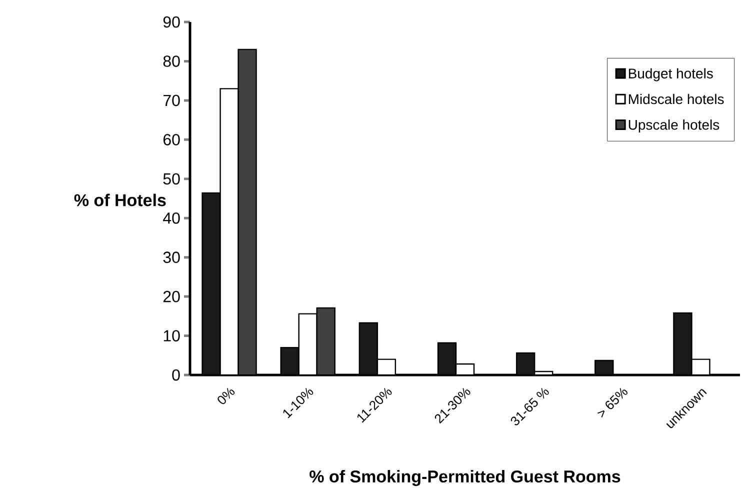 The height and width of the screenshot is (496, 752). I want to click on legend-label: Midscale hotels, so click(676, 99).